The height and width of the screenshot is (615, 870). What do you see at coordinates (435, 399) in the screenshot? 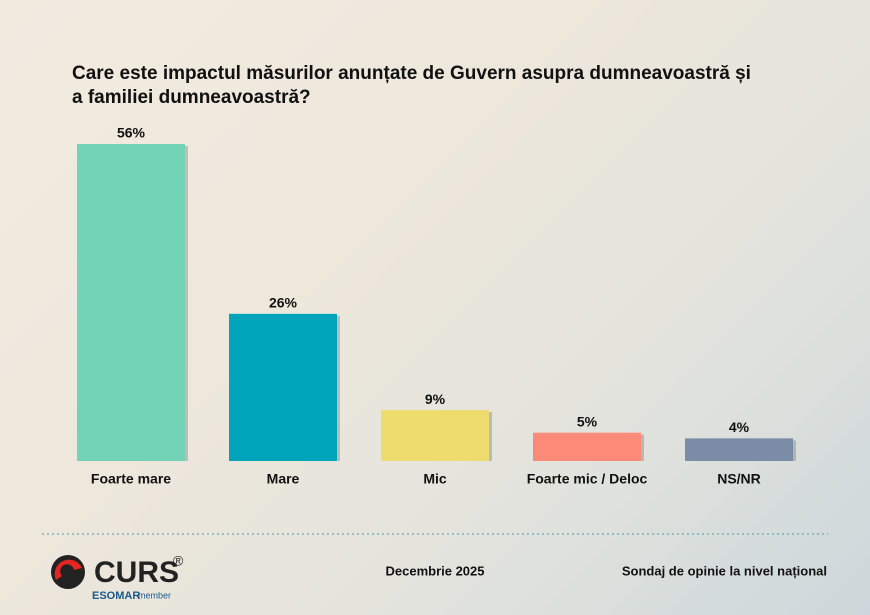
I see `value-label: 9%` at bounding box center [435, 399].